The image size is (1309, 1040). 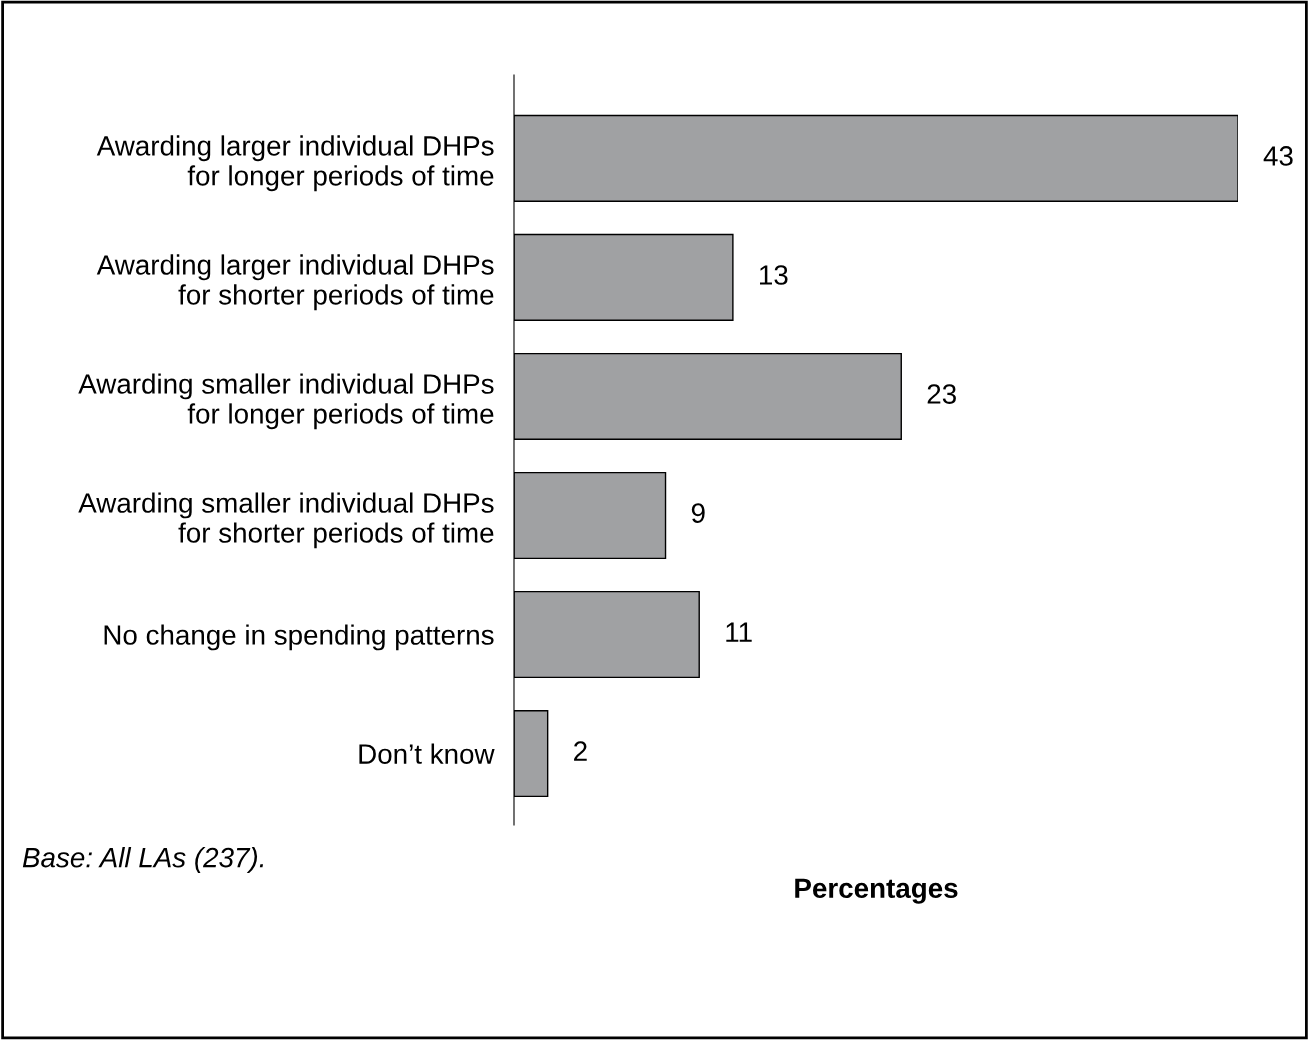 What do you see at coordinates (774, 275) in the screenshot?
I see `data-label: 13` at bounding box center [774, 275].